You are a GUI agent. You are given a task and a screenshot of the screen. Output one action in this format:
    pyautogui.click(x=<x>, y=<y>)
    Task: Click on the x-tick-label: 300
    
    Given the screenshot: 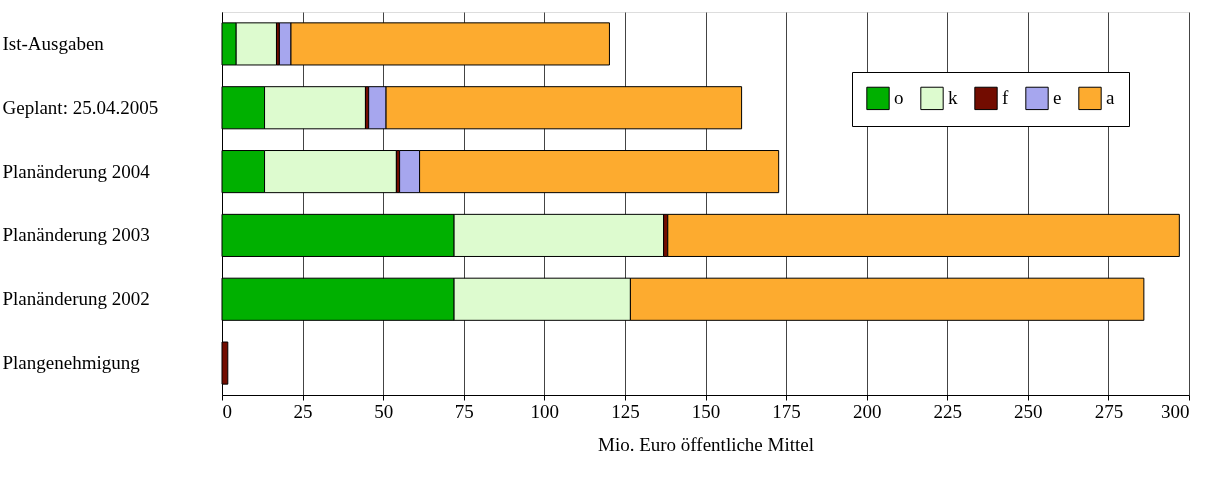 What is the action you would take?
    pyautogui.click(x=1175, y=411)
    